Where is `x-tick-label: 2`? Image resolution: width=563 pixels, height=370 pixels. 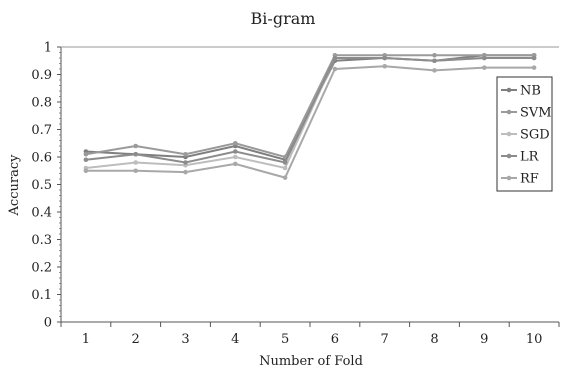 x-tick-label: 2 is located at coordinates (136, 339).